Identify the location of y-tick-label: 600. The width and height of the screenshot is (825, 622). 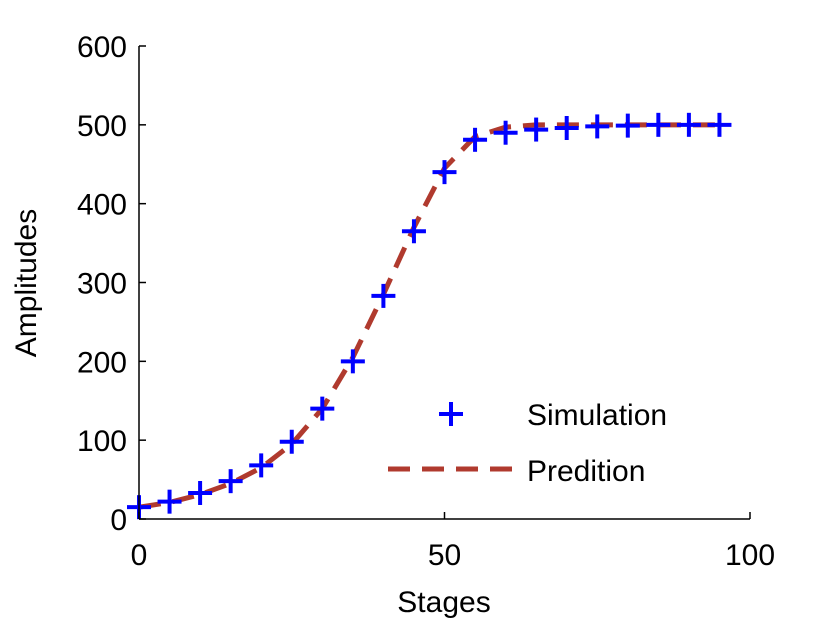
(102, 47).